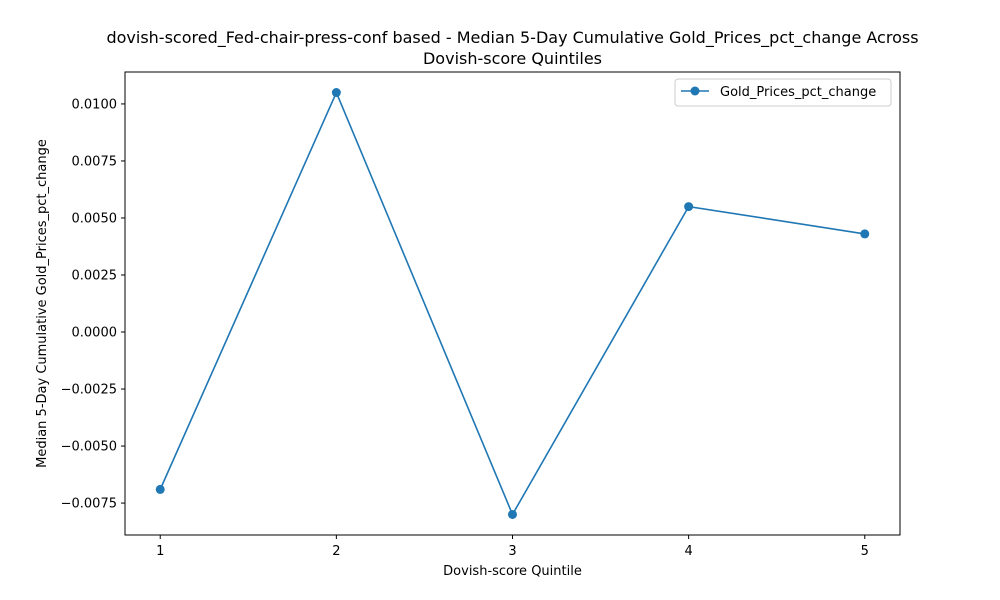 The height and width of the screenshot is (600, 1000). Describe the element at coordinates (512, 58) in the screenshot. I see `chart-title-line: Dovish-score Quintiles` at that location.